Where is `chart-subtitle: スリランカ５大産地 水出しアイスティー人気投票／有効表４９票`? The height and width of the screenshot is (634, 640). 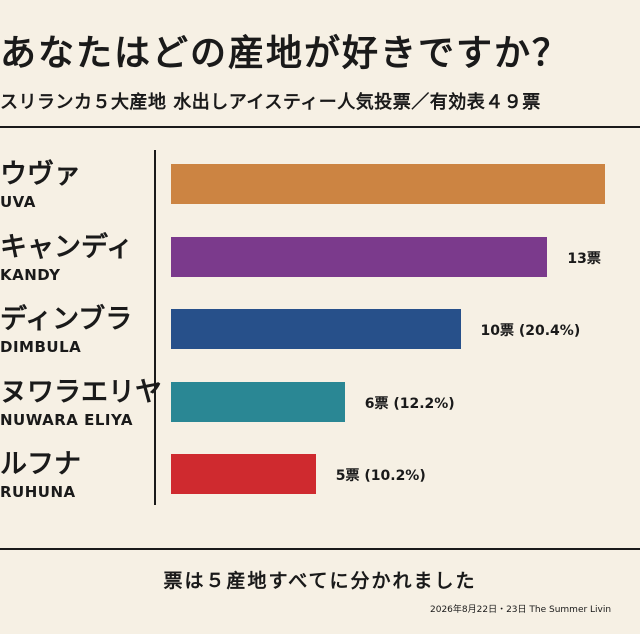 chart-subtitle: スリランカ５大産地 水出しアイスティー人気投票／有効表４９票 is located at coordinates (270, 102).